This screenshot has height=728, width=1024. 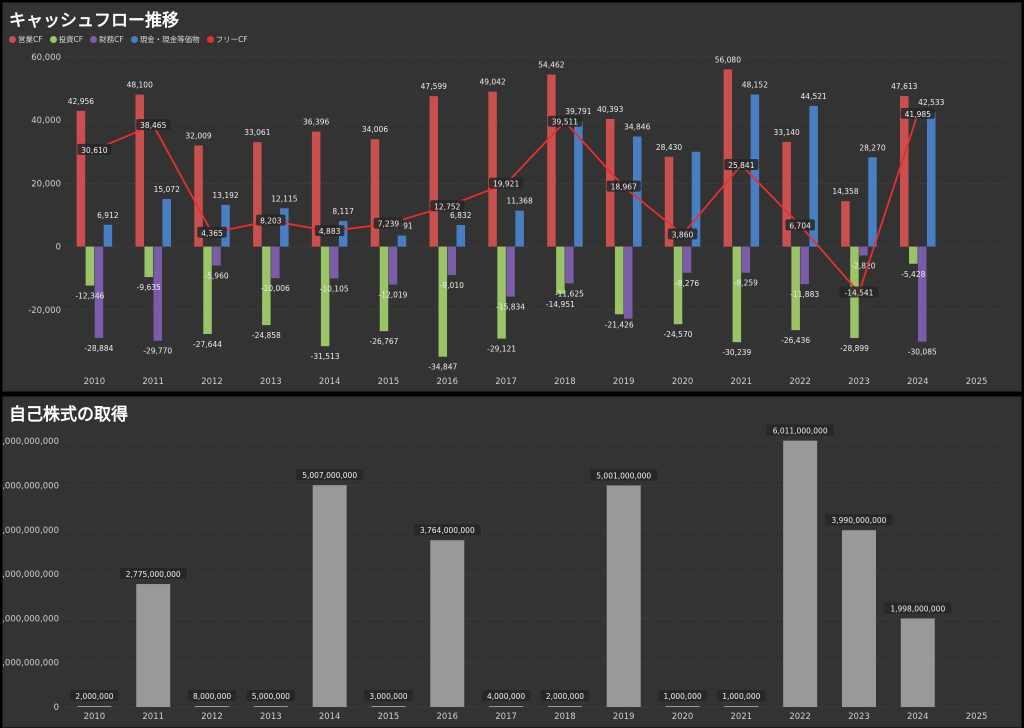 What do you see at coordinates (389, 224) in the screenshot?
I see `free-cf-label: 7,239` at bounding box center [389, 224].